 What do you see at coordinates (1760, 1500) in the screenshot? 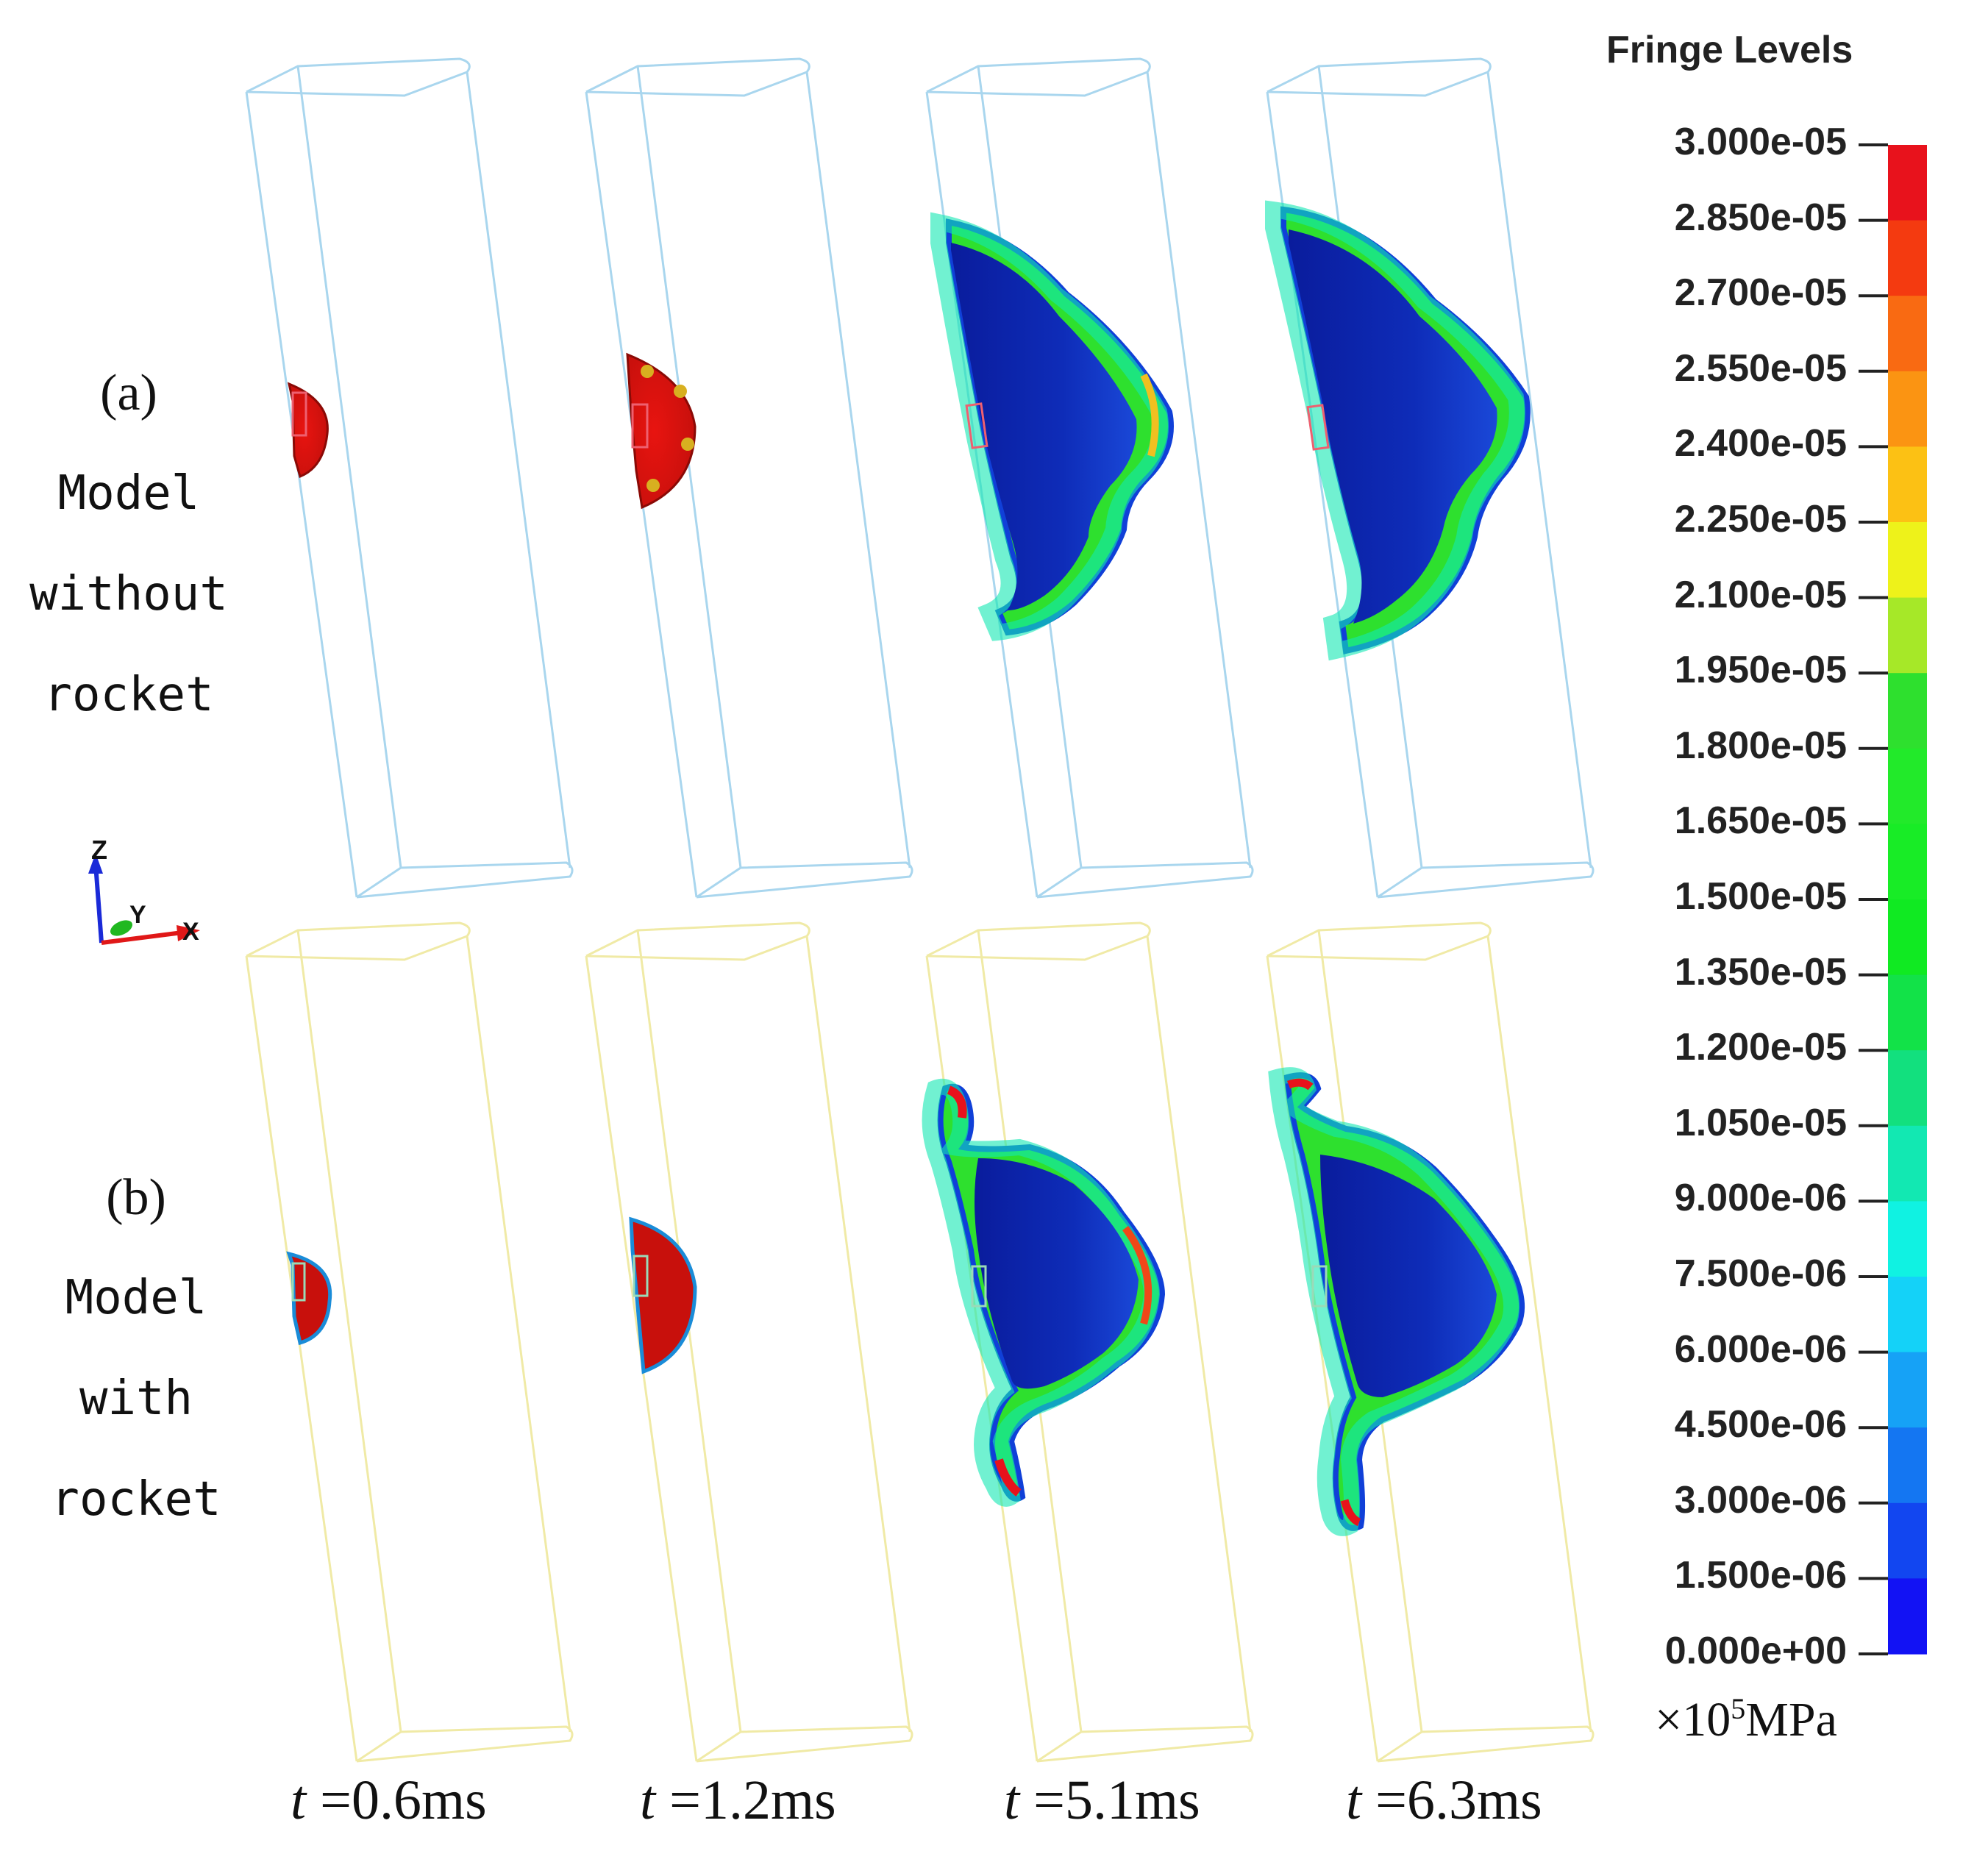
I see `legend-level-19: 3.000e-06` at bounding box center [1760, 1500].